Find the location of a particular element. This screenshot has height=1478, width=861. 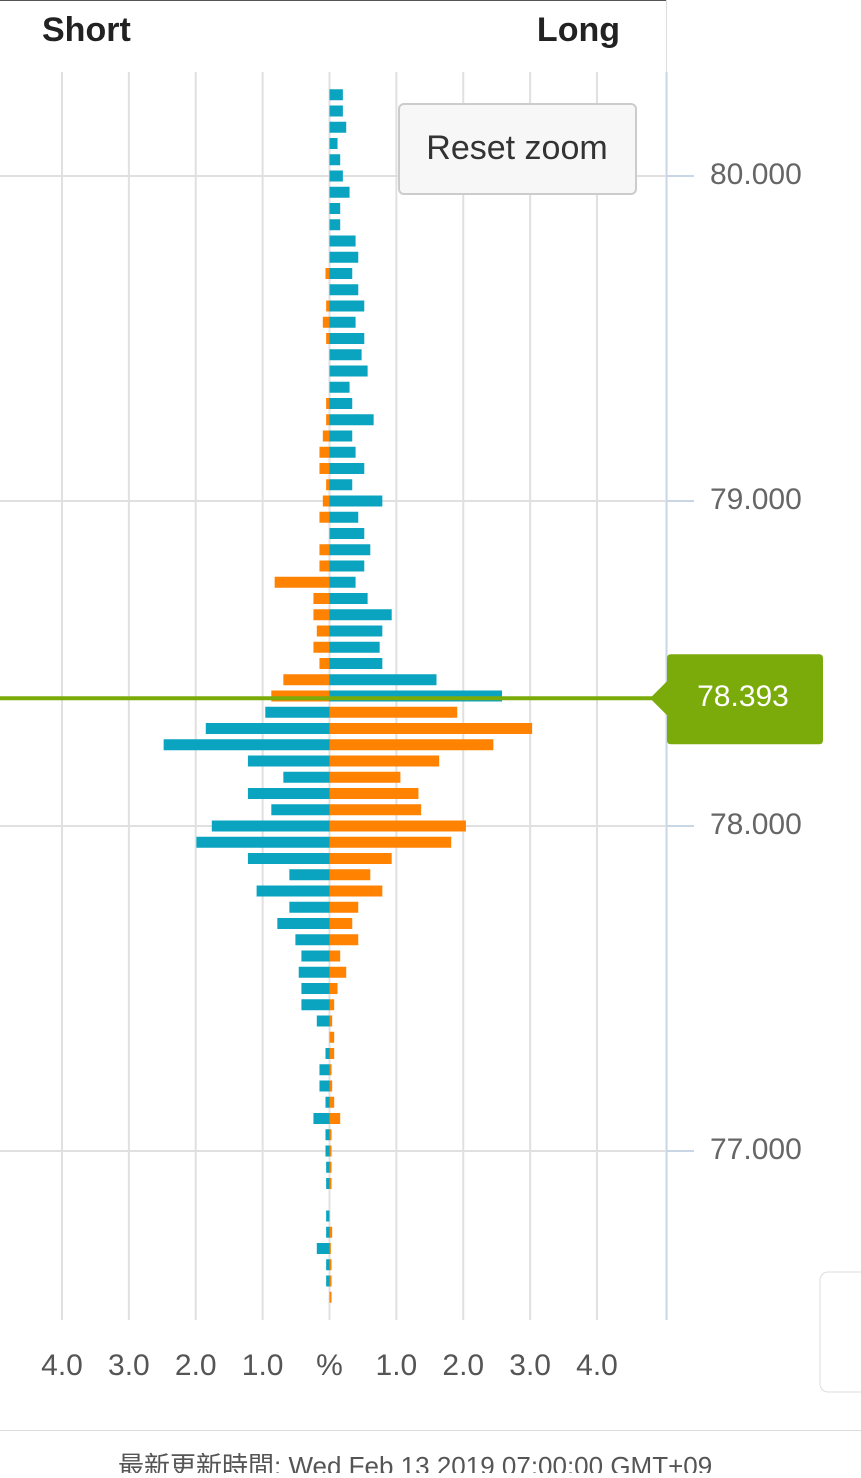

reset-zoom-button: Reset zoom is located at coordinates (517, 149).